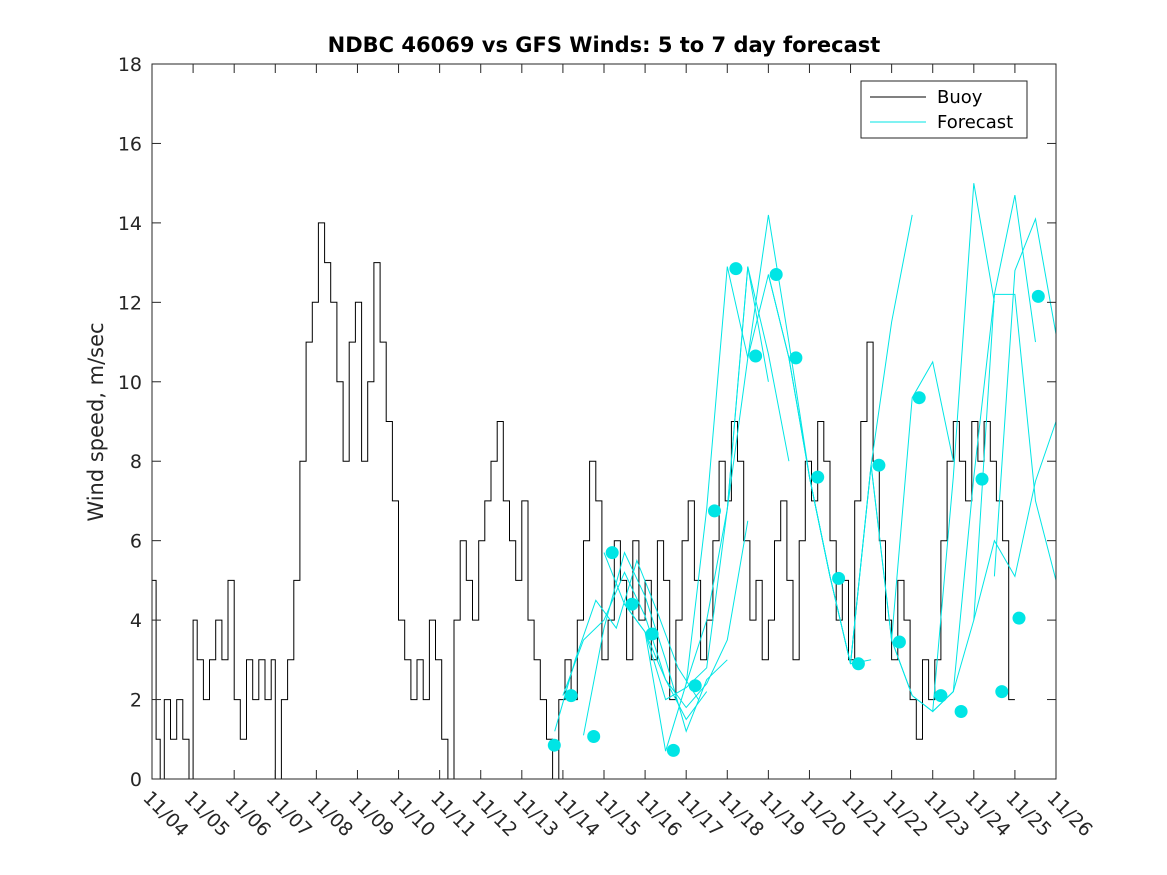 This screenshot has height=875, width=1167. I want to click on x-tick-label: 11/11, so click(453, 814).